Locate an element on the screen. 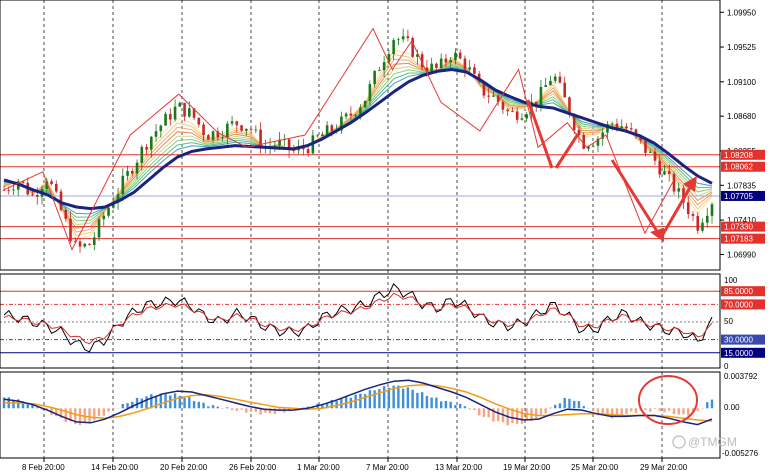 This screenshot has width=770, height=475. price-tag-bg is located at coordinates (743, 166).